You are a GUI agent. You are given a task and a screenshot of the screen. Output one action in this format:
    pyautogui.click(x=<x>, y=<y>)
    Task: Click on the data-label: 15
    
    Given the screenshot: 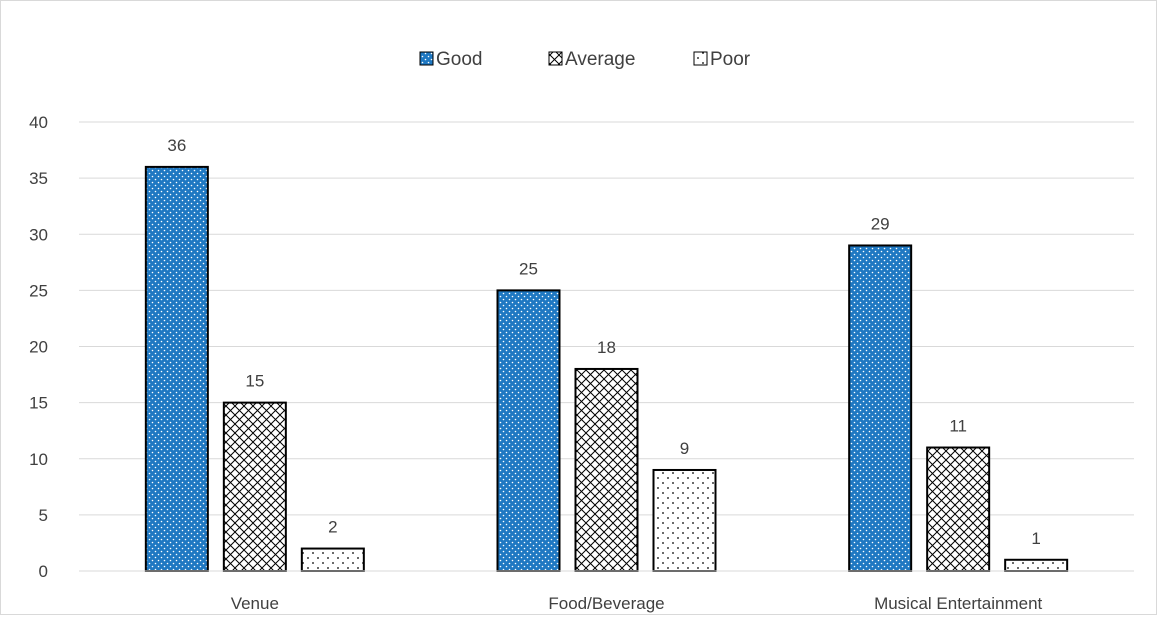 What is the action you would take?
    pyautogui.click(x=254, y=381)
    